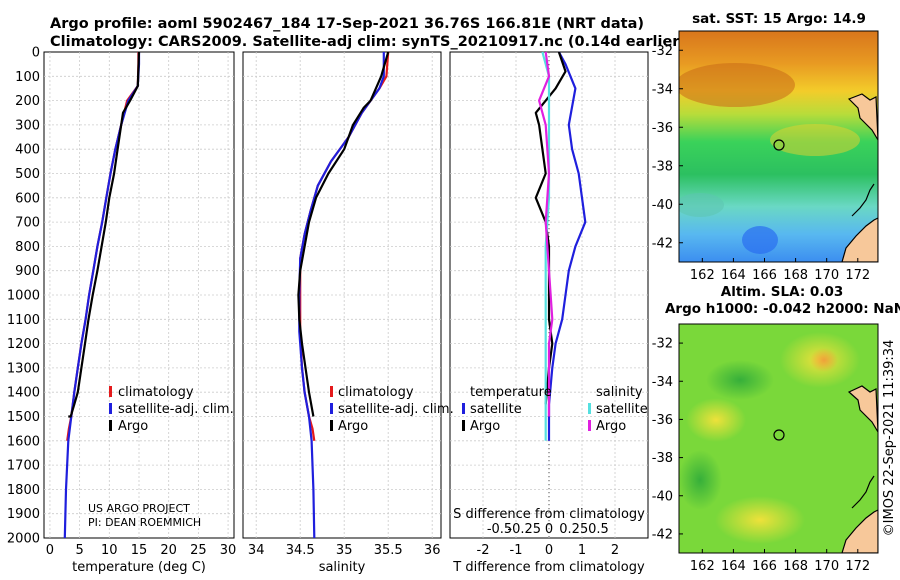 The height and width of the screenshot is (580, 900). Describe the element at coordinates (27, 223) in the screenshot. I see `depth-tick-label: 700` at that location.